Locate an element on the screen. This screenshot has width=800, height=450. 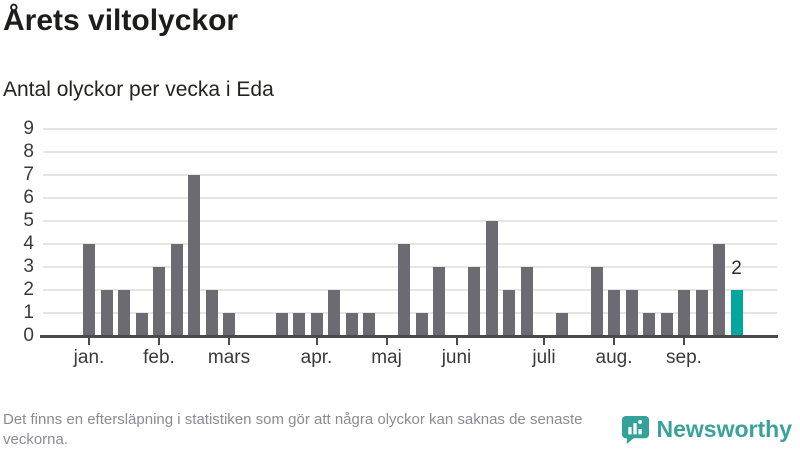
chart-subtitle: Antal olyckor per vecka i Eda is located at coordinates (138, 89).